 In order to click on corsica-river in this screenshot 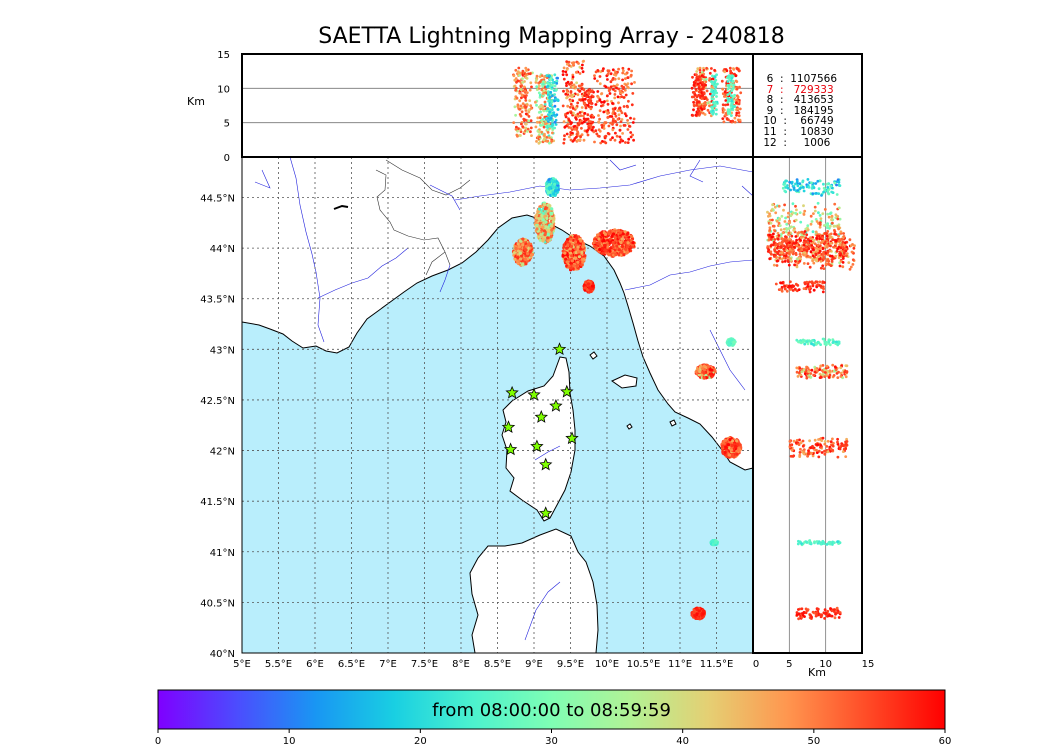, I will do `click(547, 453)`.